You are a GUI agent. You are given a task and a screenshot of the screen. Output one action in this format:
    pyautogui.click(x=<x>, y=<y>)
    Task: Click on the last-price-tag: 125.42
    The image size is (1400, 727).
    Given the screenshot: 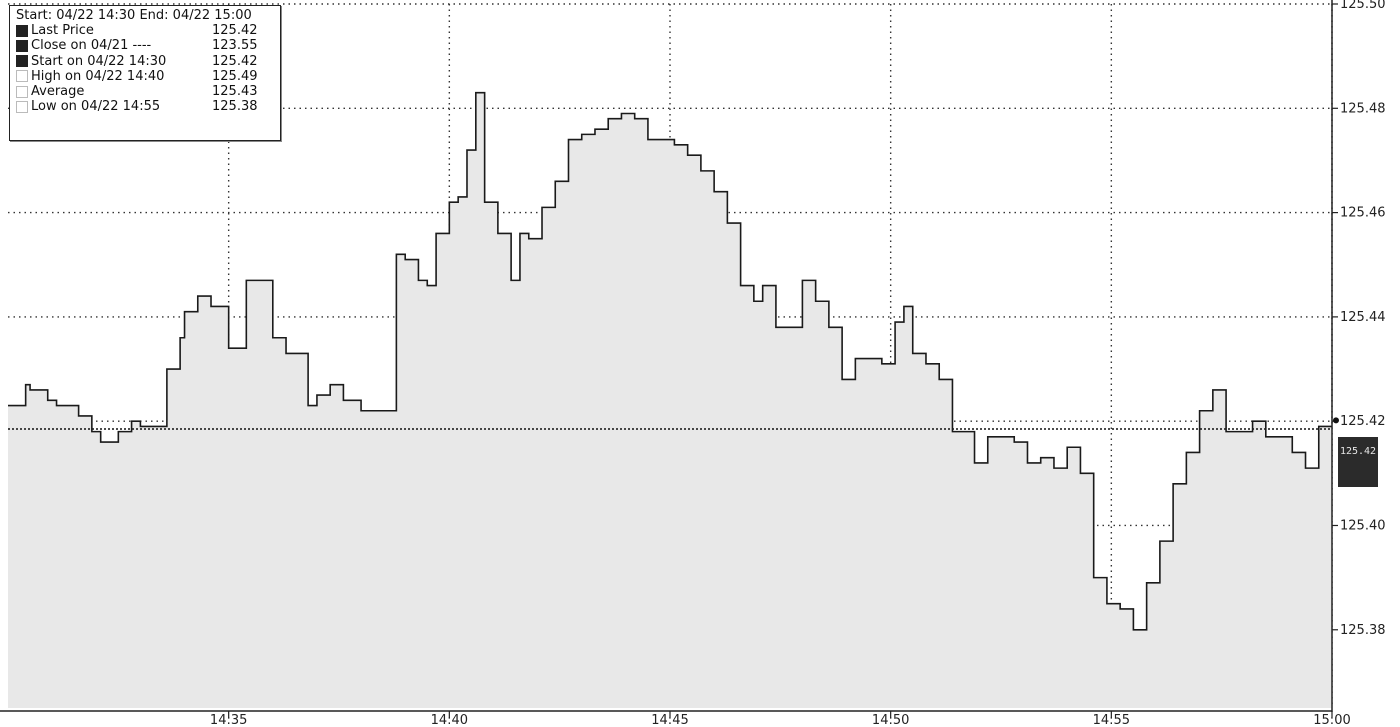 What is the action you would take?
    pyautogui.click(x=1358, y=462)
    